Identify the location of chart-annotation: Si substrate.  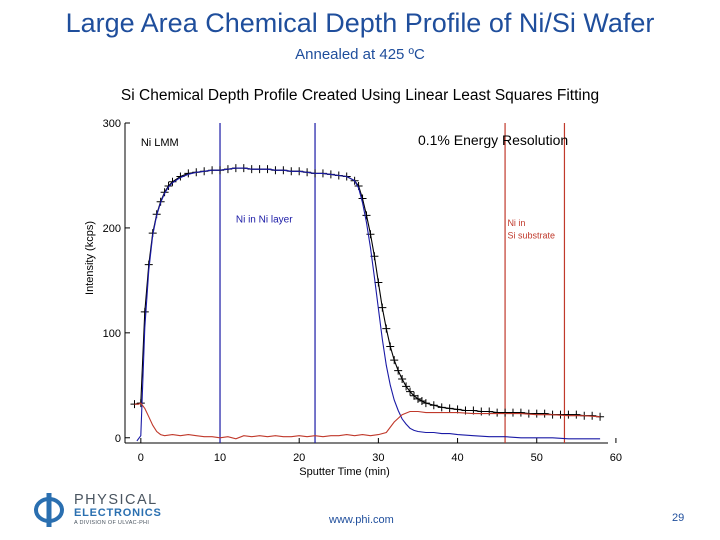
(531, 235).